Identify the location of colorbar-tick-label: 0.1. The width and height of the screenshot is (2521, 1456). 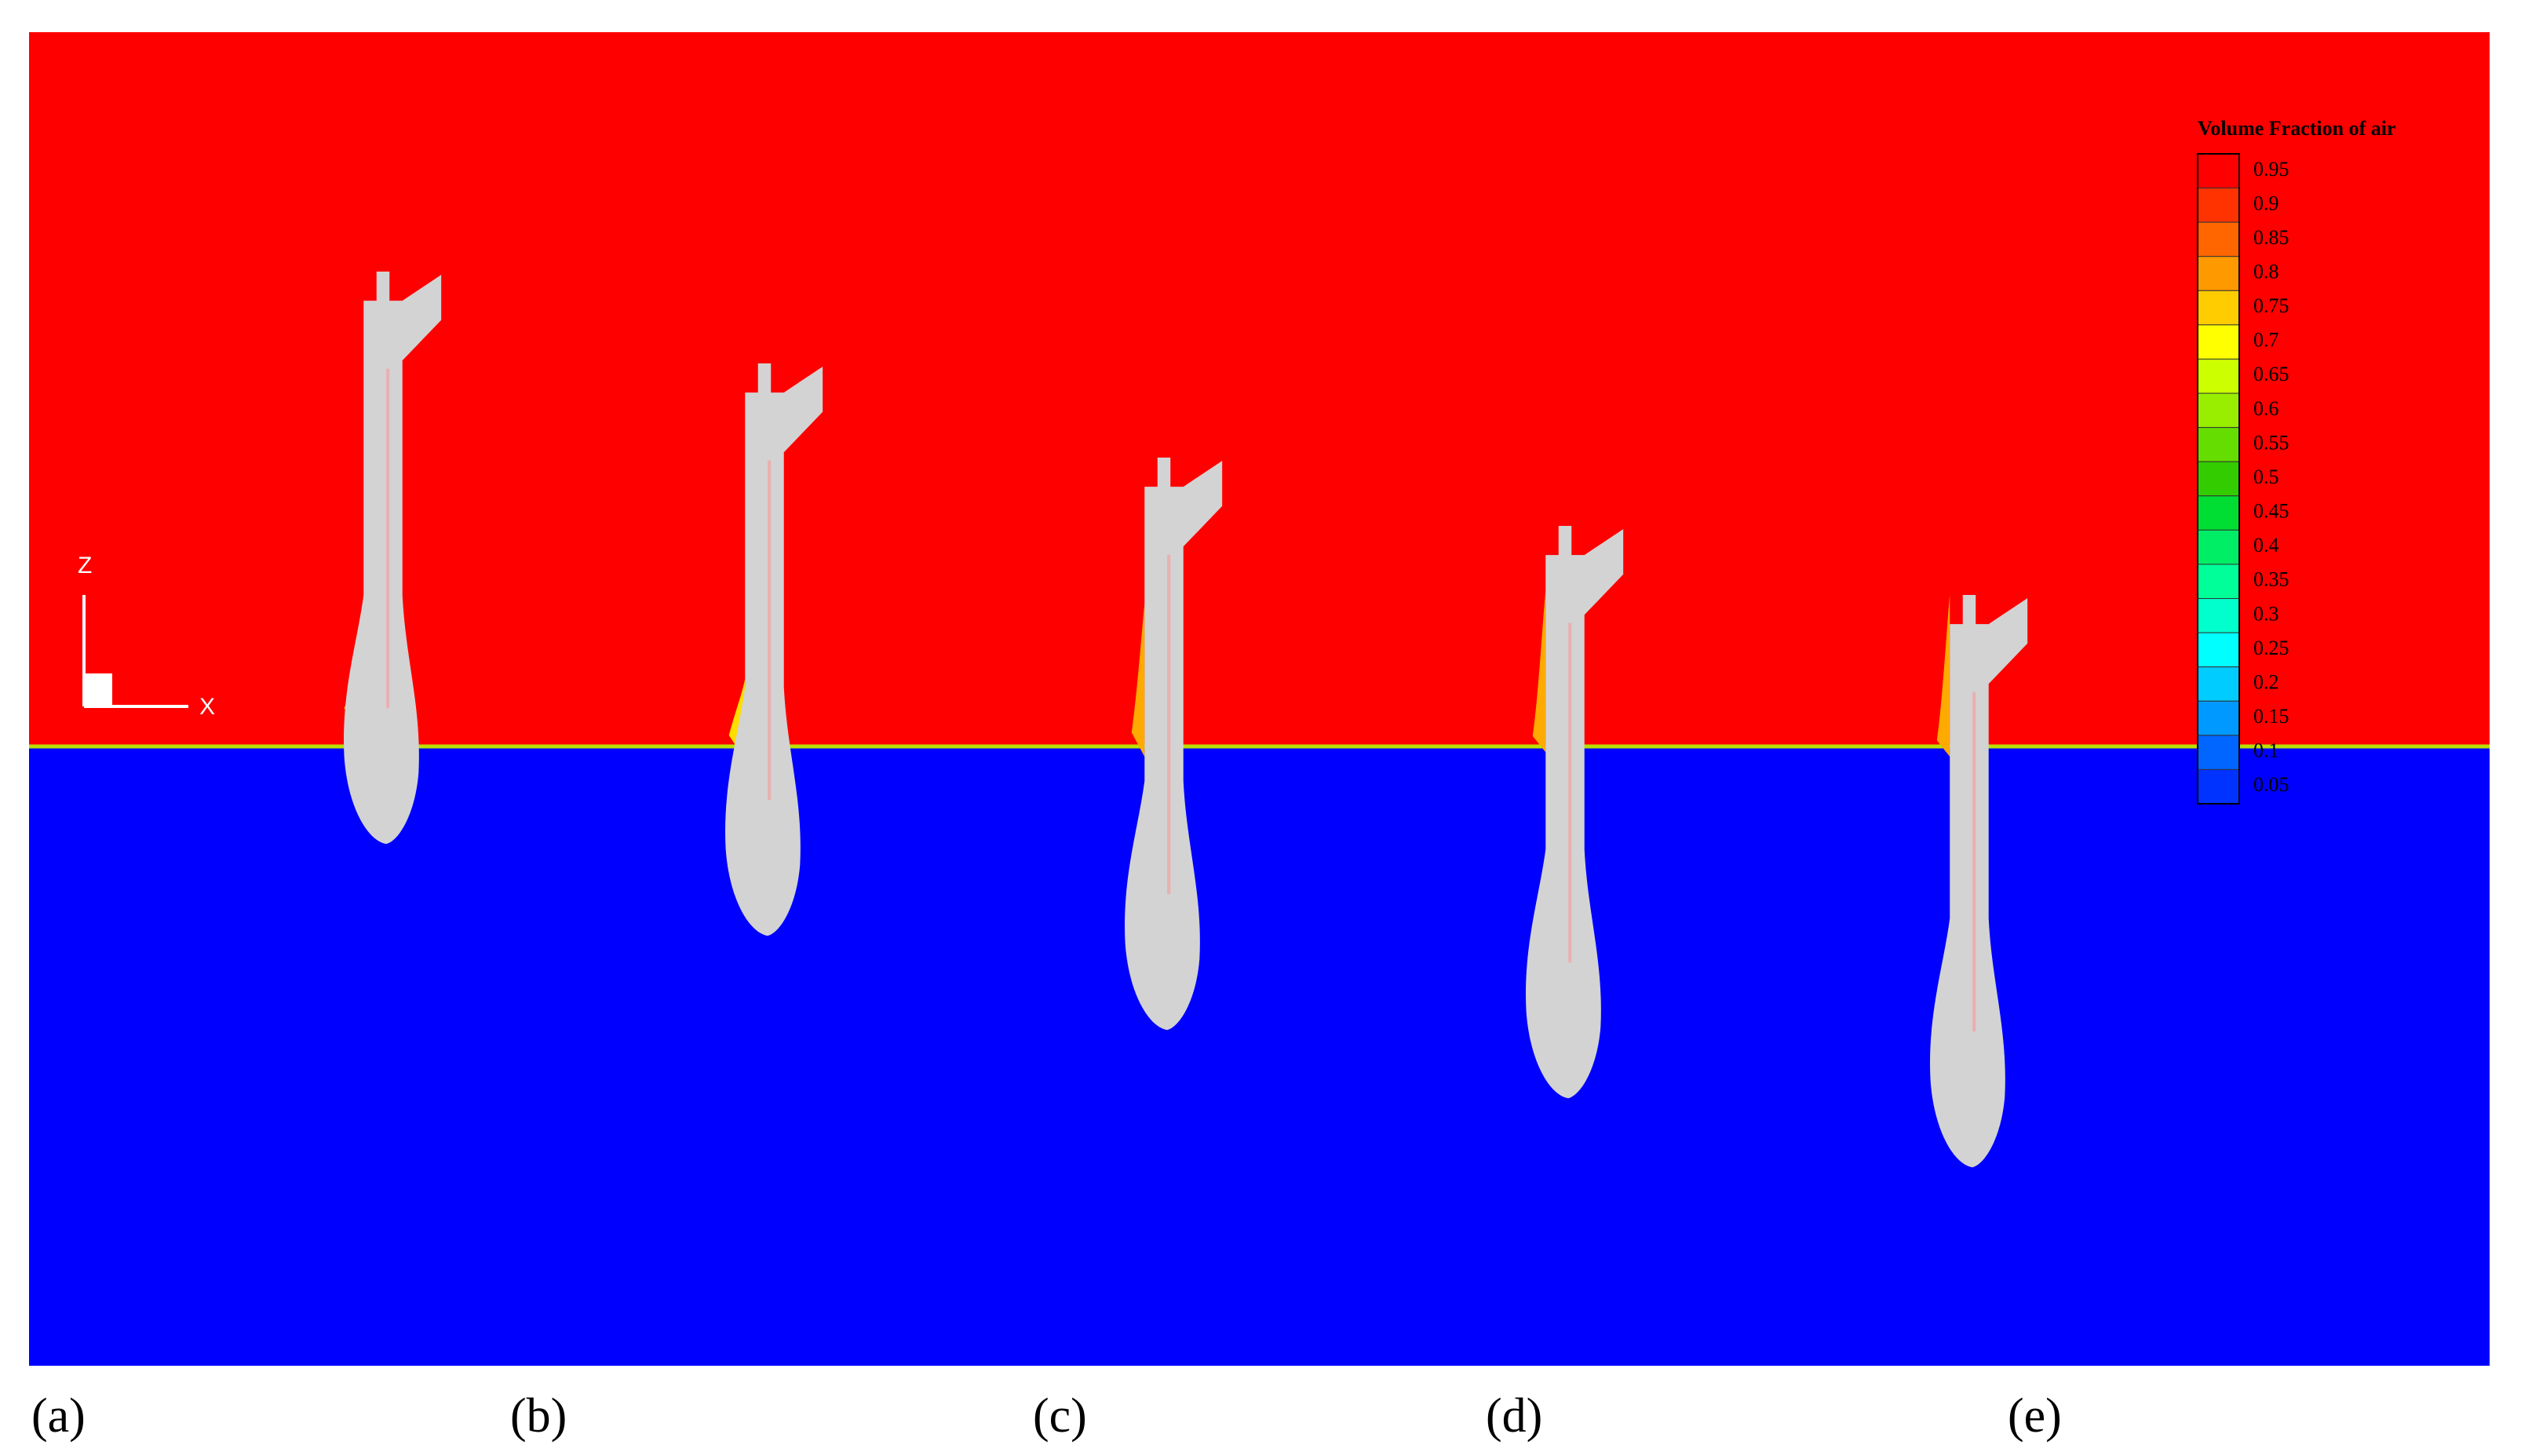
(2266, 750).